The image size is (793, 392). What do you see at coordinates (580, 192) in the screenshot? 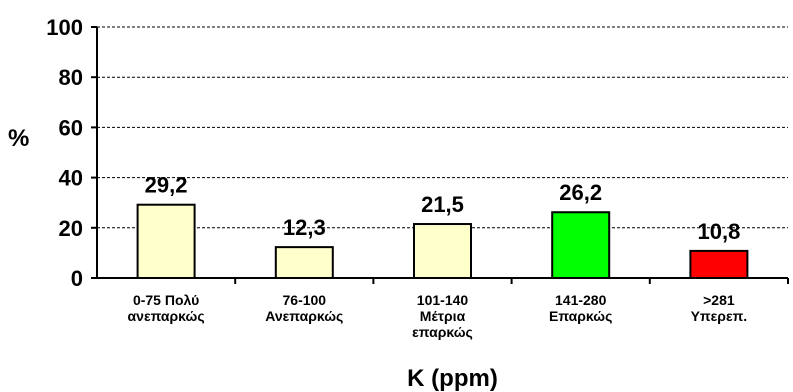
I see `data-label: 26,2` at bounding box center [580, 192].